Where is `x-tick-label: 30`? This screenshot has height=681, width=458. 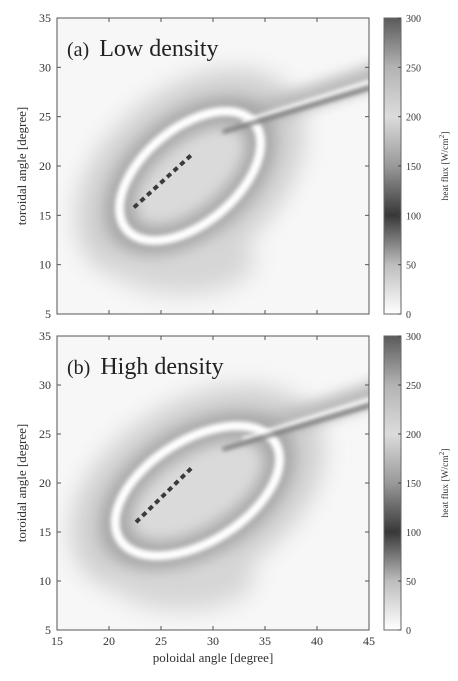
x-tick-label: 30 is located at coordinates (213, 641).